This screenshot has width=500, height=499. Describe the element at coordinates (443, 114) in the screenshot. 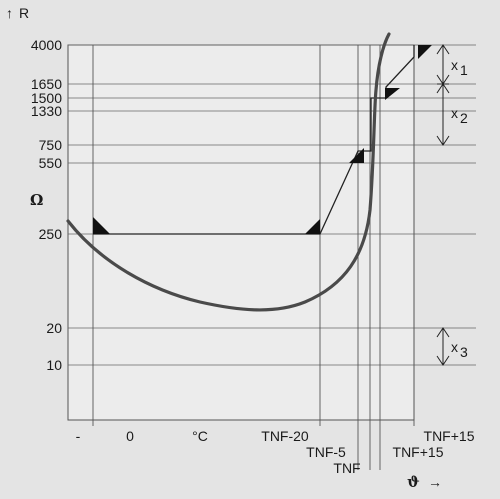

I see `tolerance-x2` at that location.